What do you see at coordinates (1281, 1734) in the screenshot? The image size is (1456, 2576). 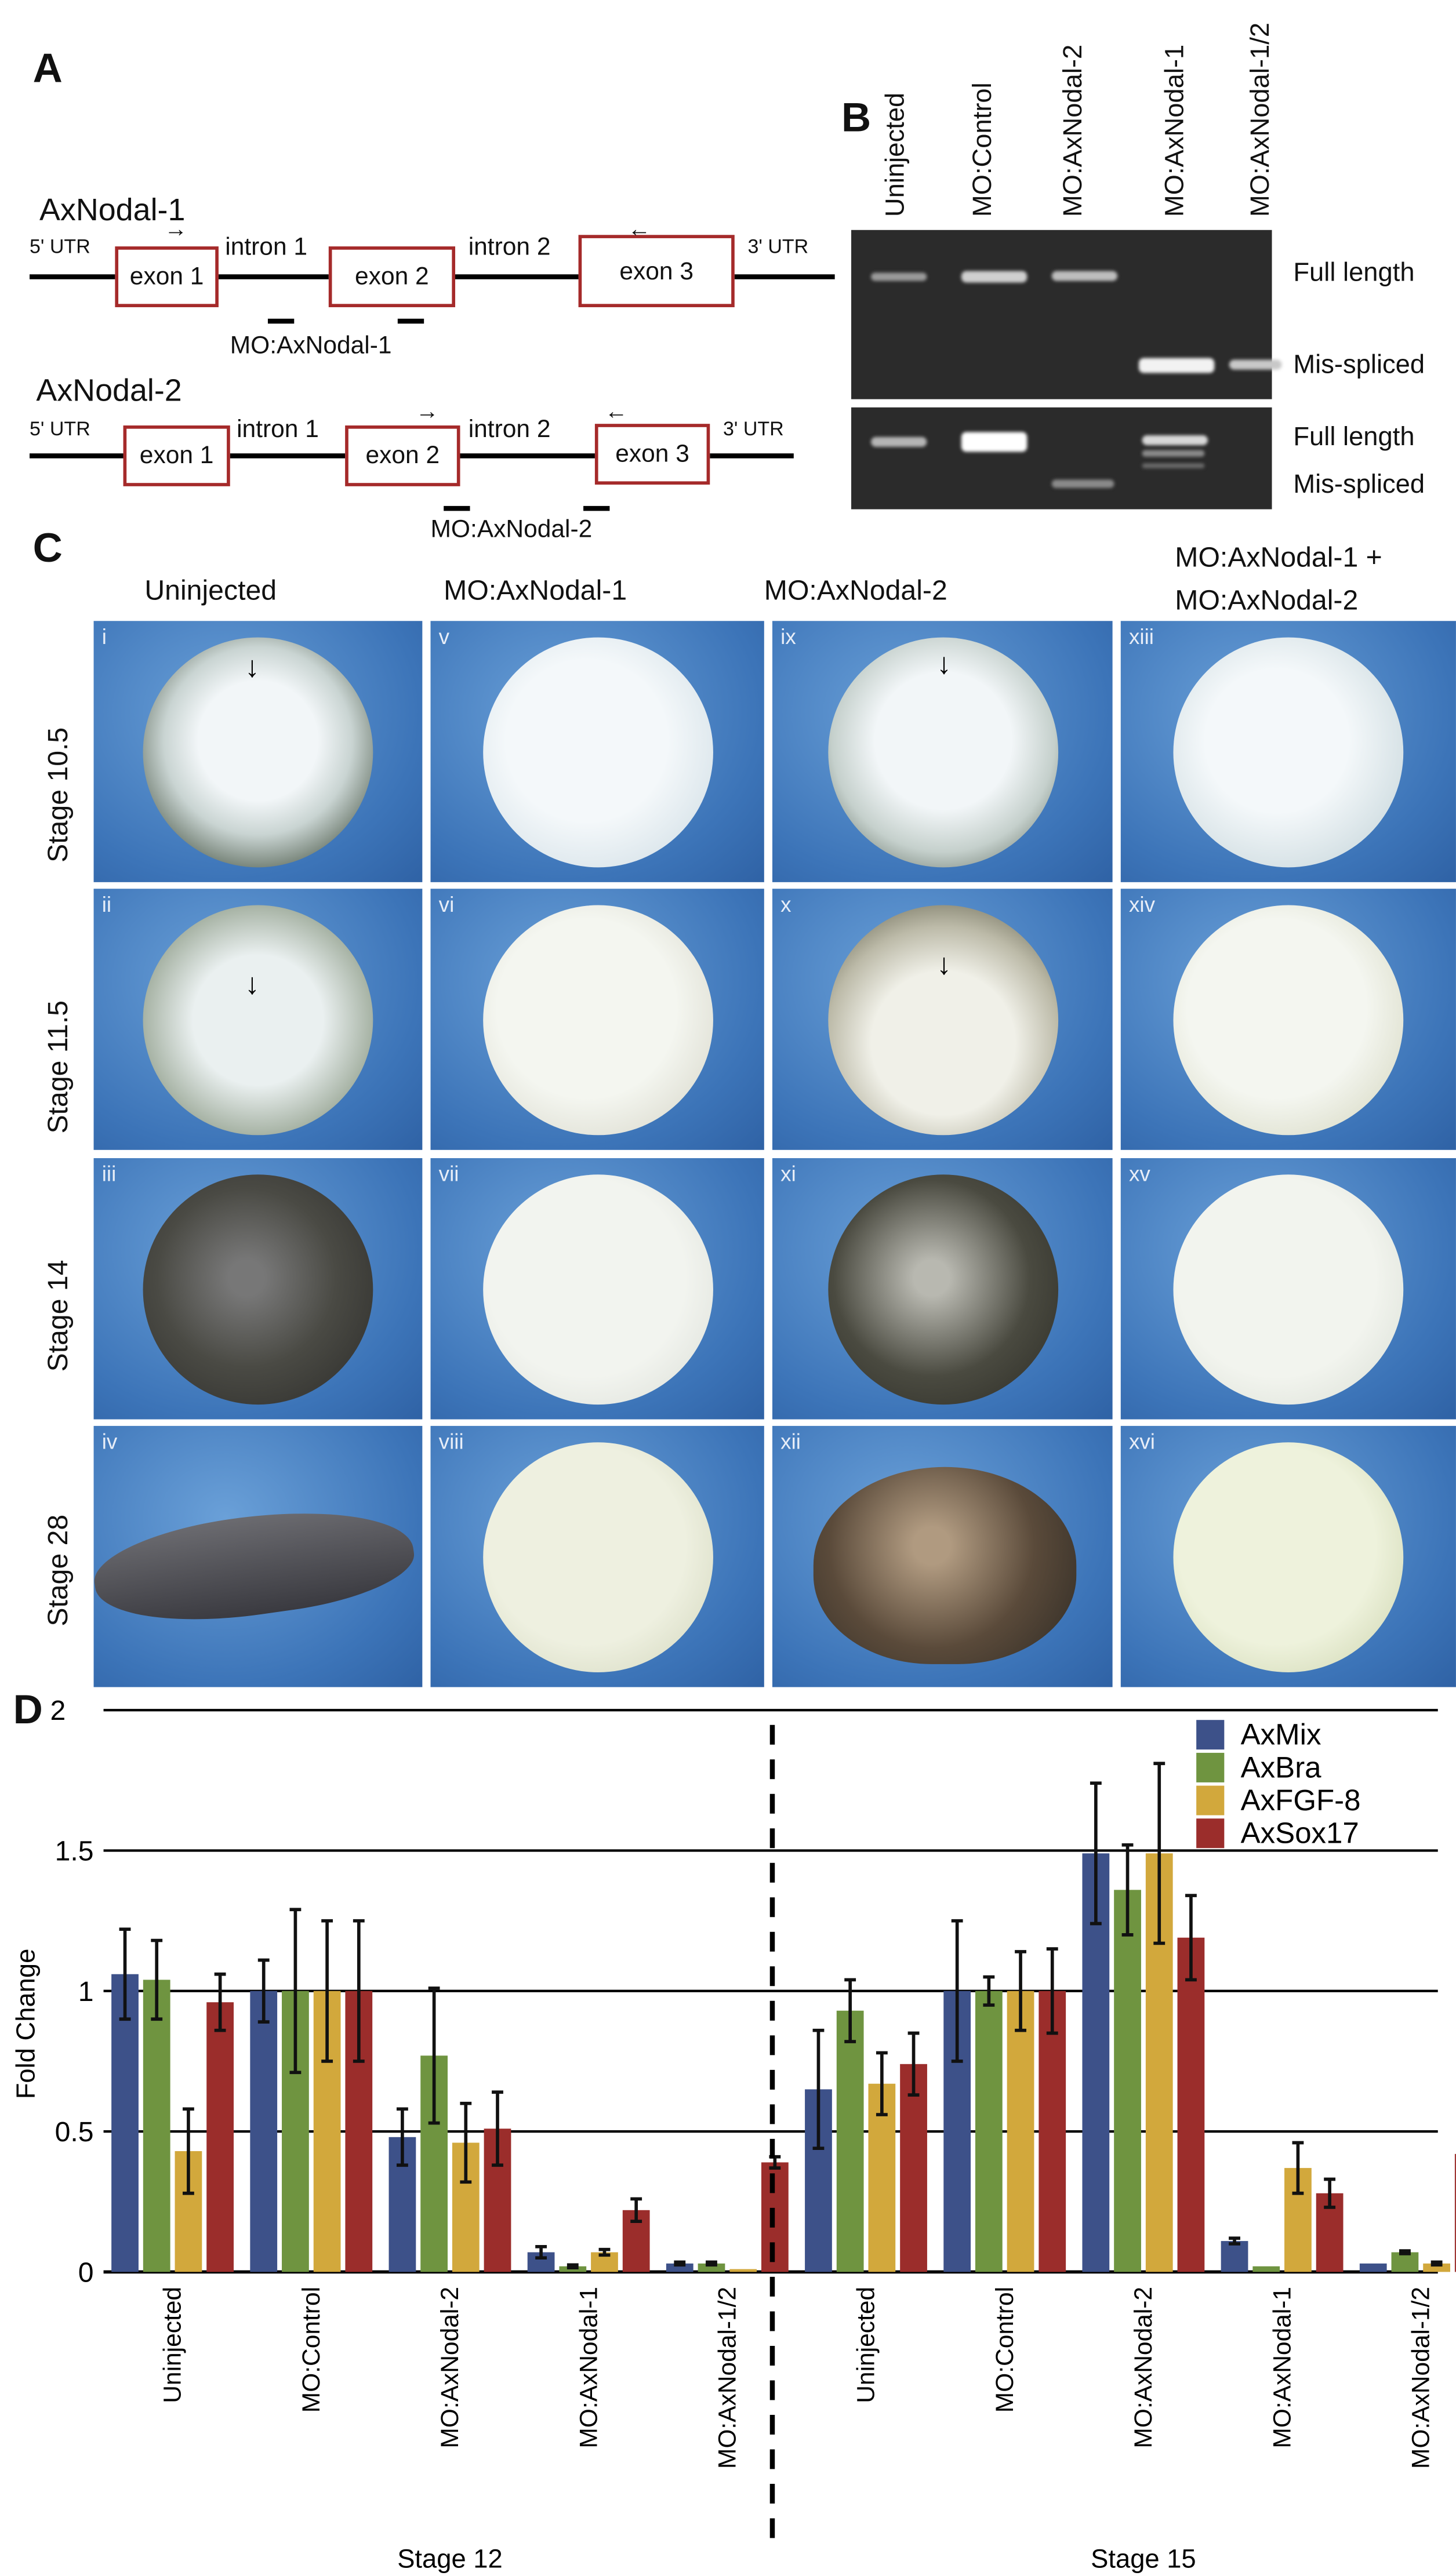 I see `legend-label: AxMix` at bounding box center [1281, 1734].